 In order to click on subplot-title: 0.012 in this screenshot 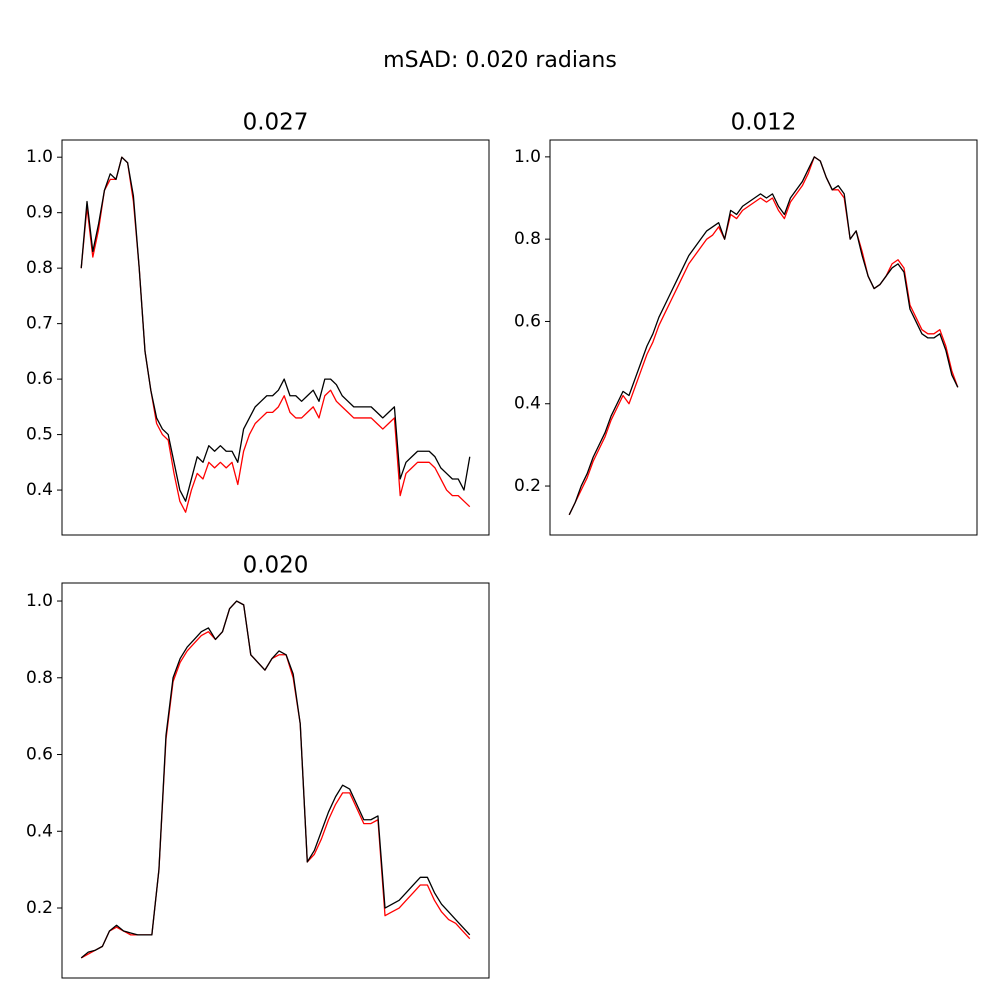, I will do `click(764, 123)`.